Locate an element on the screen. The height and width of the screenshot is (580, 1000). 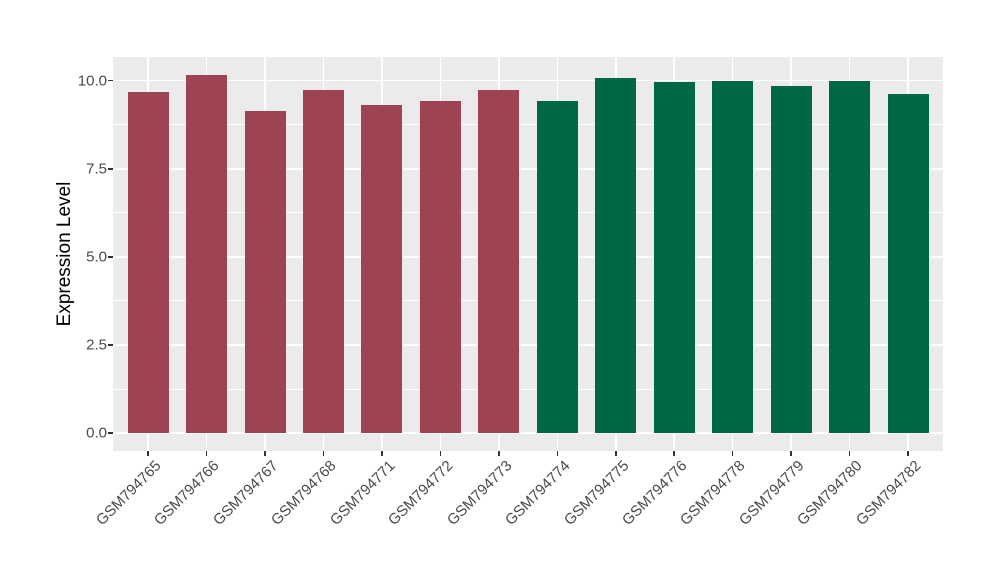
bar-GSM794775 is located at coordinates (616, 255).